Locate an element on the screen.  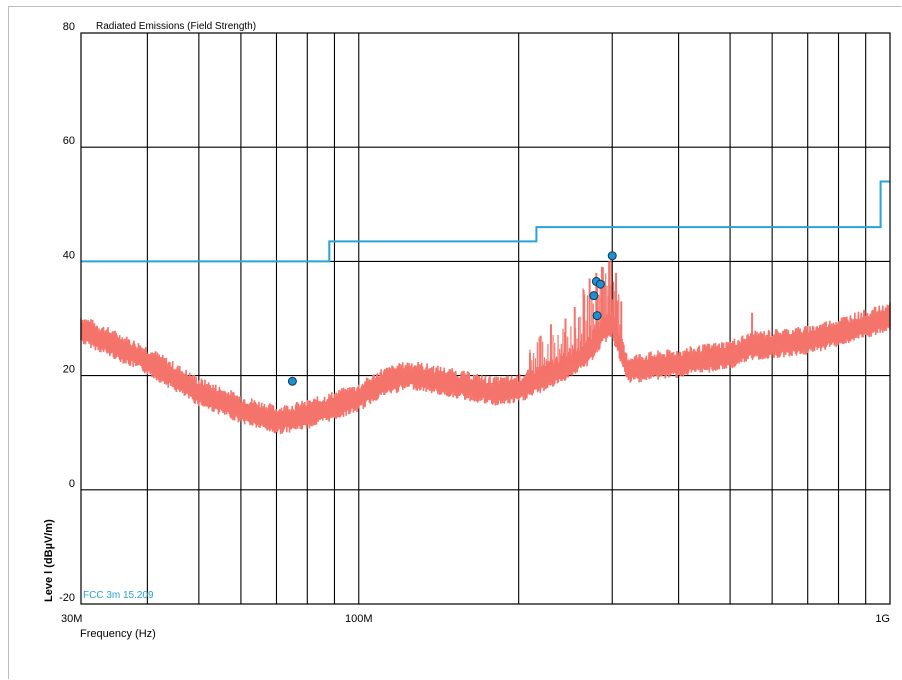
x-axis-title: Frequency (Hz) is located at coordinates (118, 634).